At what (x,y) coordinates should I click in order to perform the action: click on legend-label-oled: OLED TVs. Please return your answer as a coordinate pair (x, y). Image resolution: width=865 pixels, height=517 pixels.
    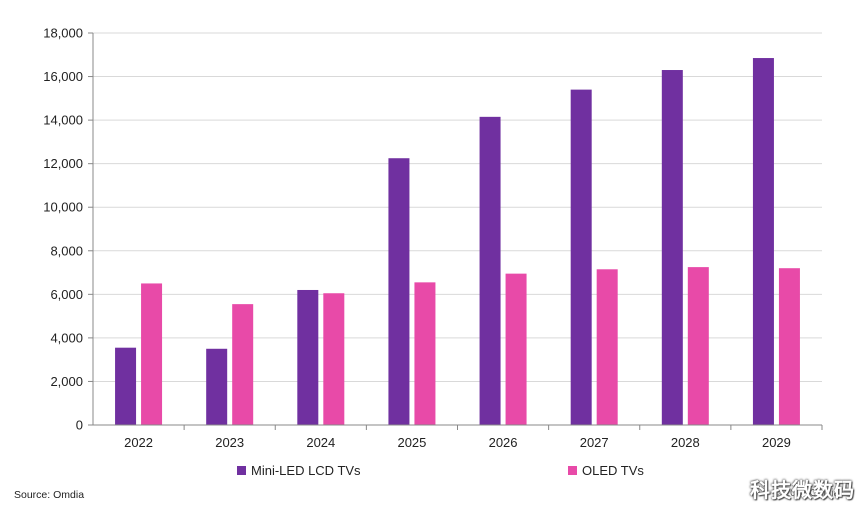
    Looking at the image, I should click on (613, 470).